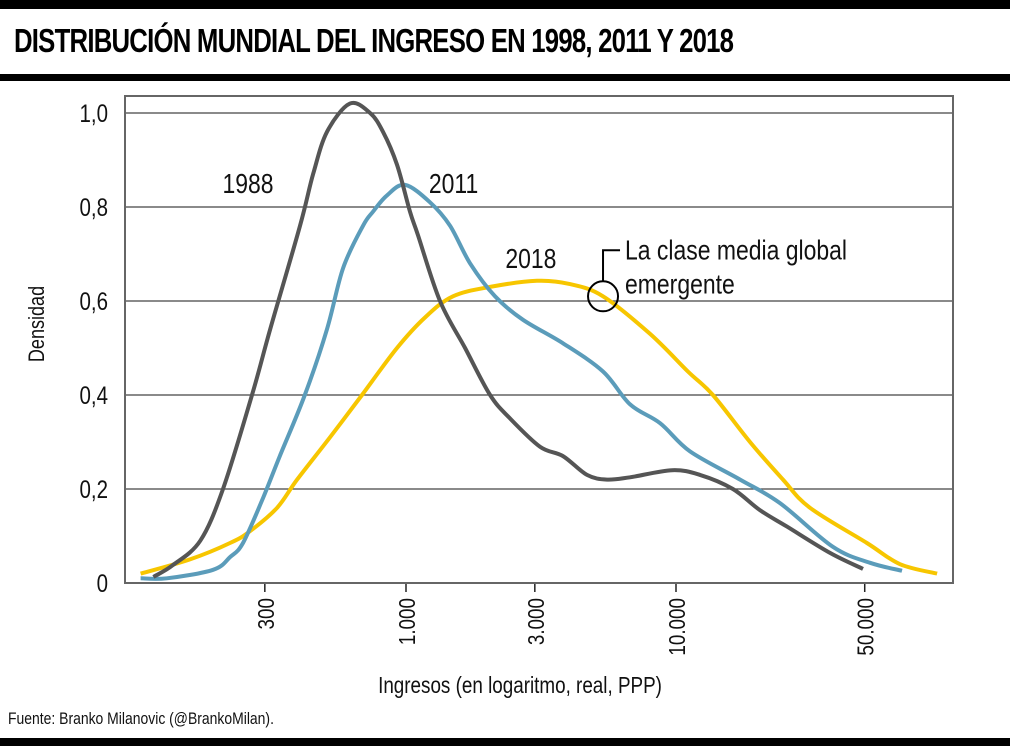 The image size is (1010, 746). Describe the element at coordinates (611, 265) in the screenshot. I see `annotation-leader` at that location.